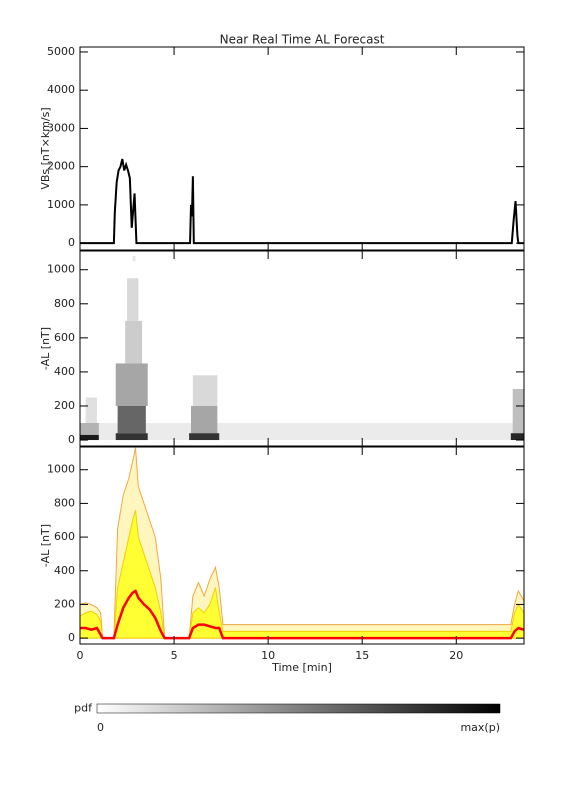 The height and width of the screenshot is (792, 576). I want to click on chart-title: Near Real Time AL Forecast, so click(302, 40).